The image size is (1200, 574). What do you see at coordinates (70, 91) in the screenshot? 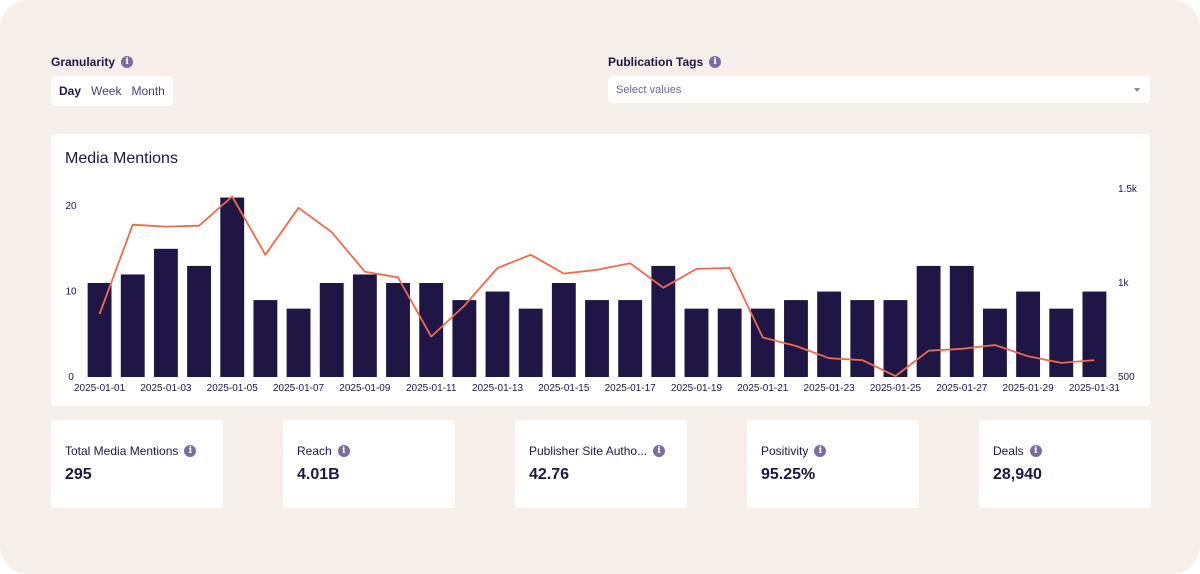
I see `granularity-day: Day` at bounding box center [70, 91].